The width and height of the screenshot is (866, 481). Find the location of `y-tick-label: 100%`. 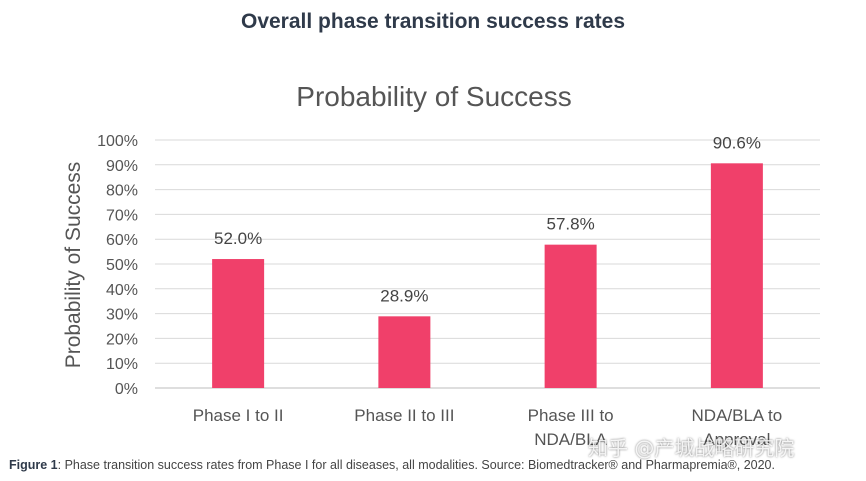

y-tick-label: 100% is located at coordinates (117, 141).